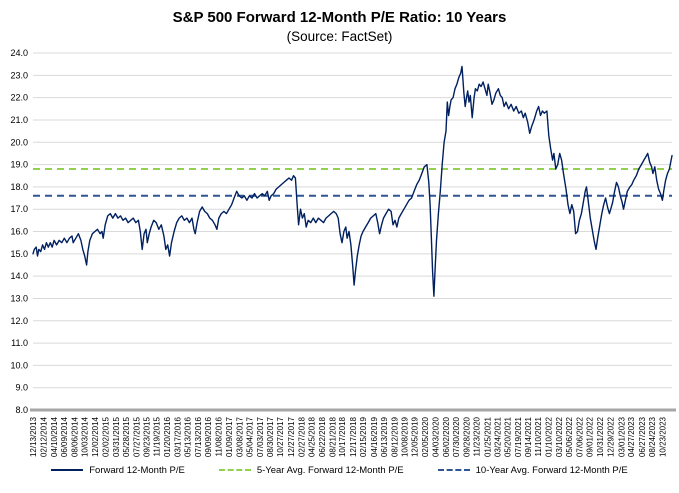 The height and width of the screenshot is (493, 679). I want to click on svg-text: 07/19/2021, so click(518, 436).